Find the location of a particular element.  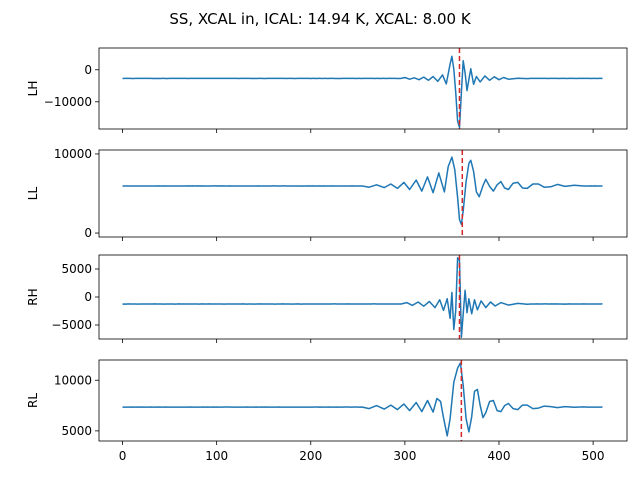

x-tick-label: 200 is located at coordinates (310, 456).